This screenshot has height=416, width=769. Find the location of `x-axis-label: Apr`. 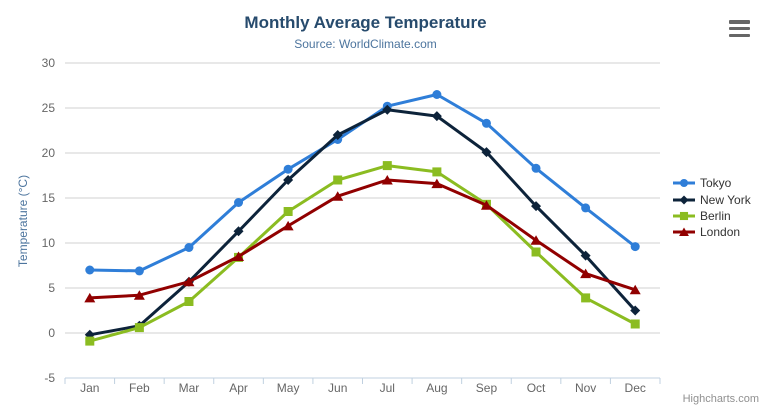

x-axis-label: Apr is located at coordinates (238, 388).